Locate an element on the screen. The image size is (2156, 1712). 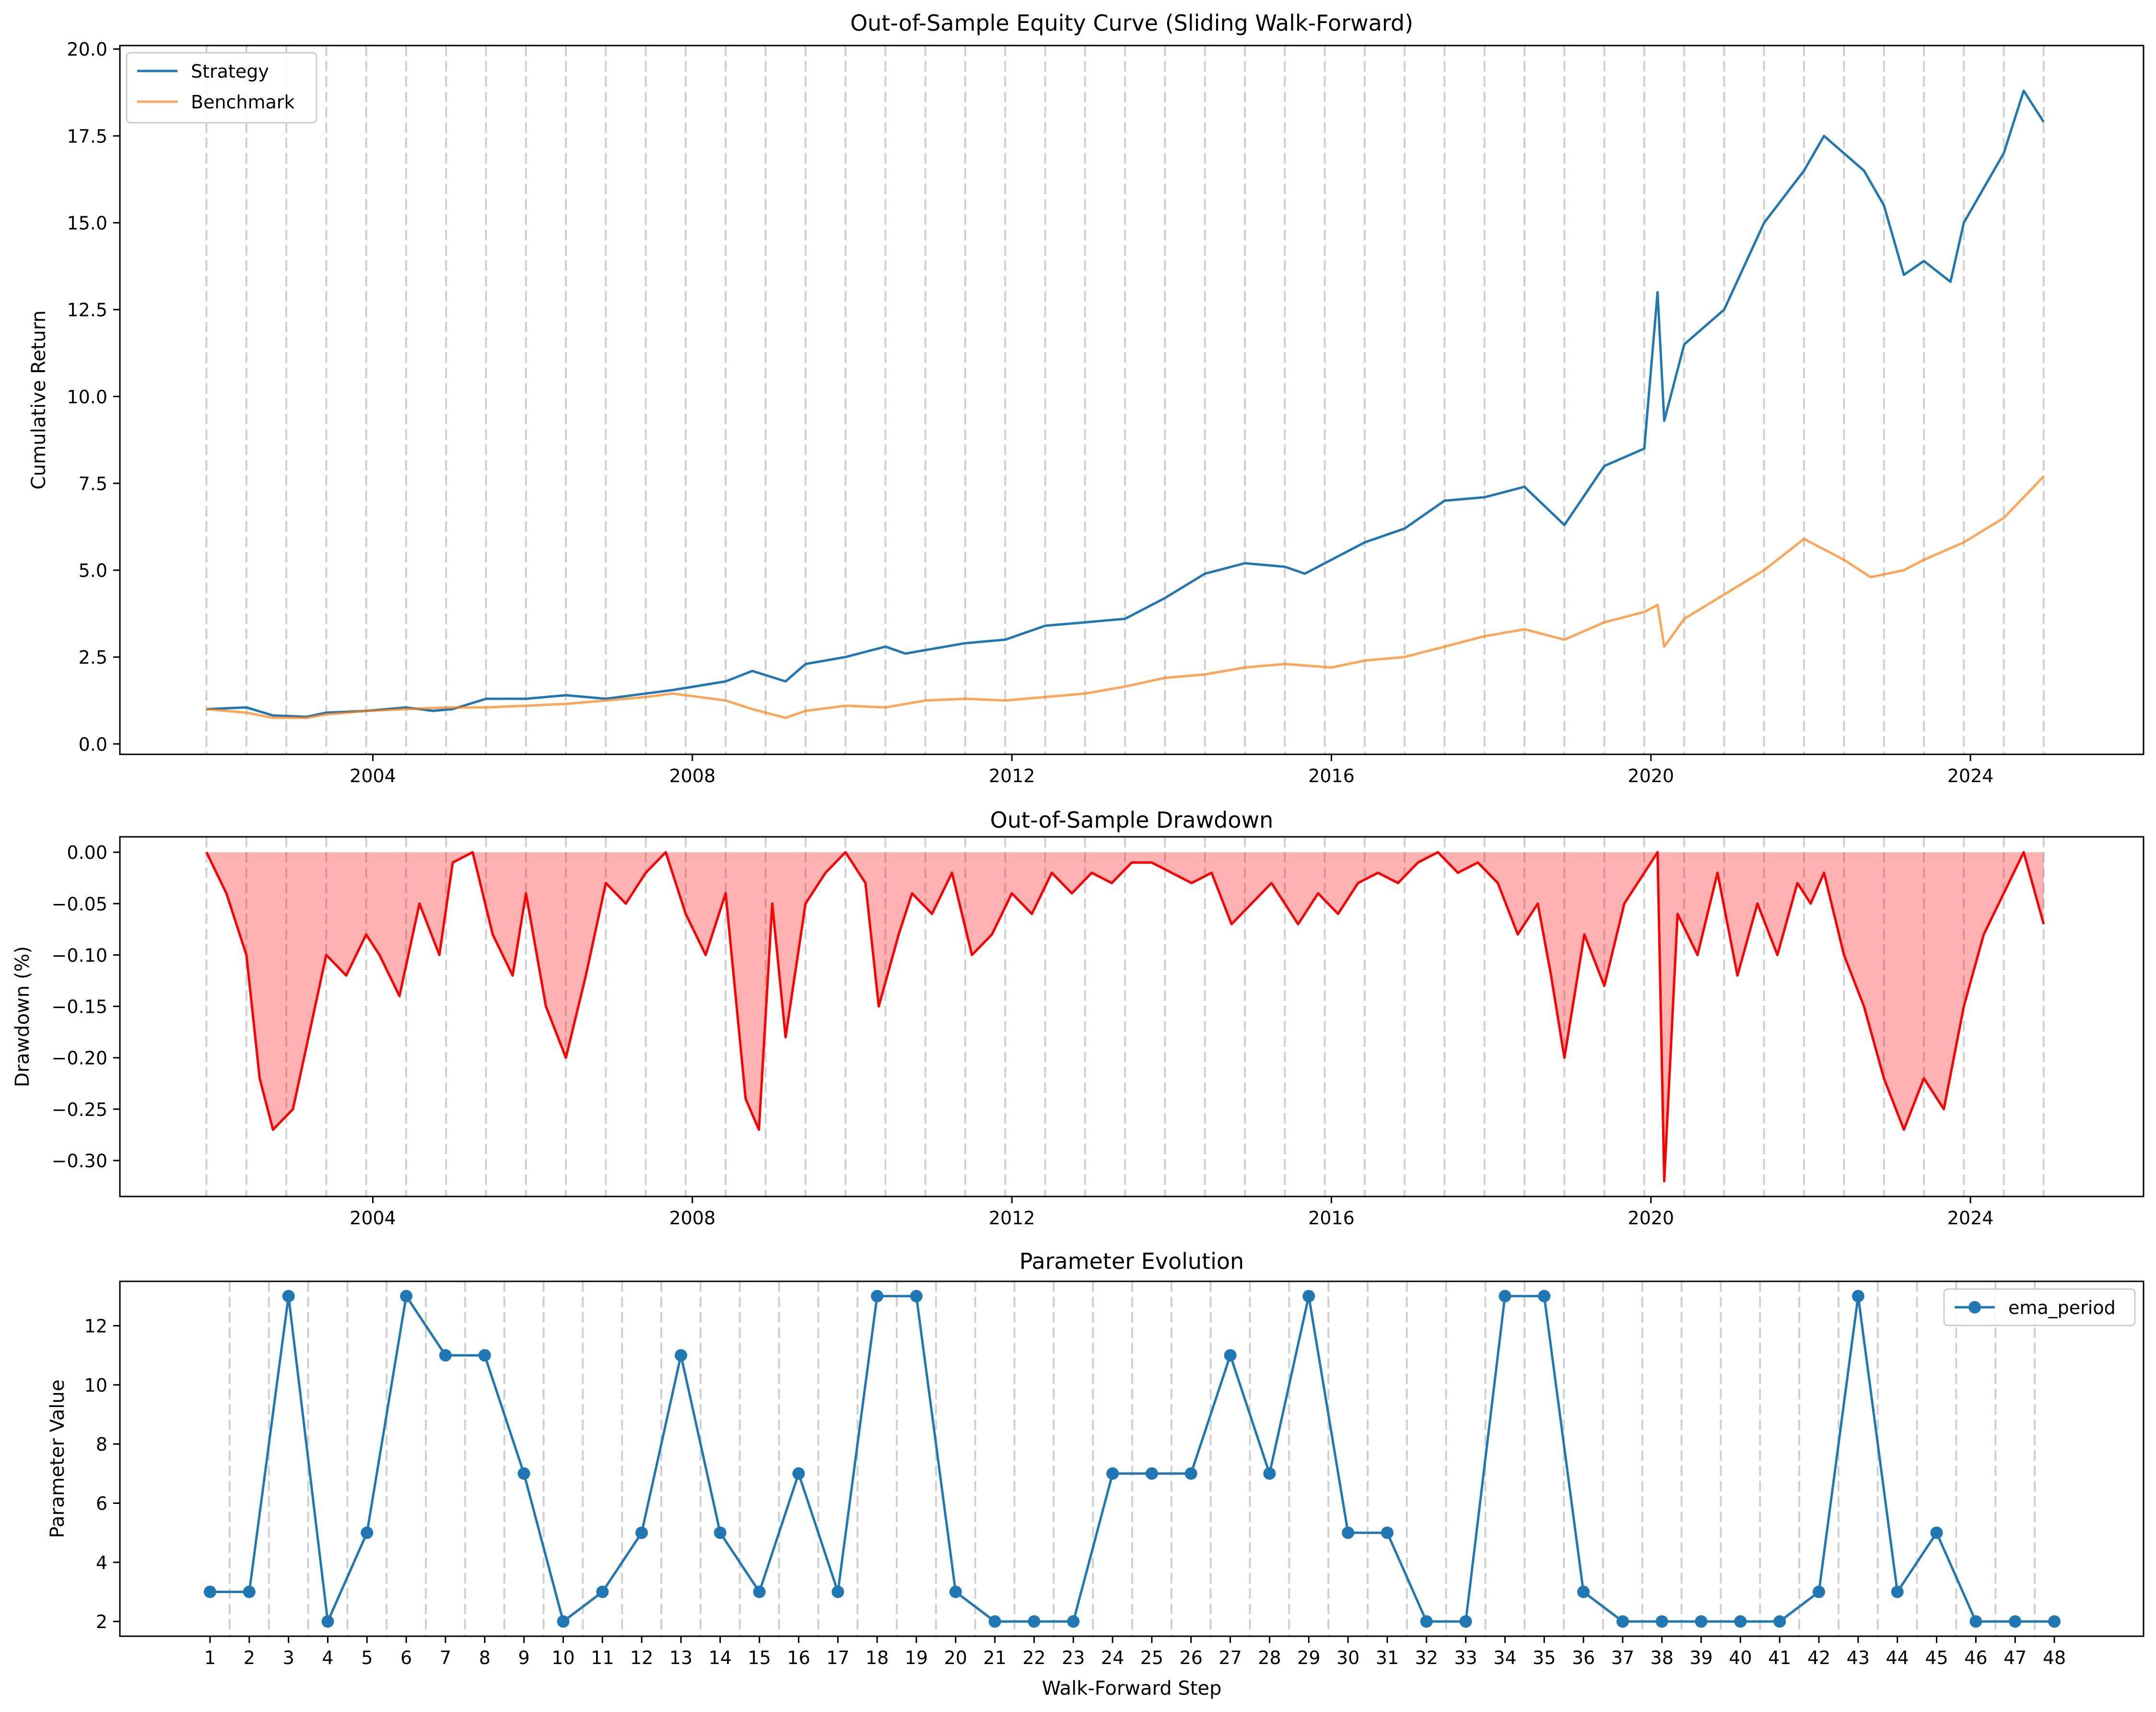
y-tick-label: −0.05 is located at coordinates (79, 904).